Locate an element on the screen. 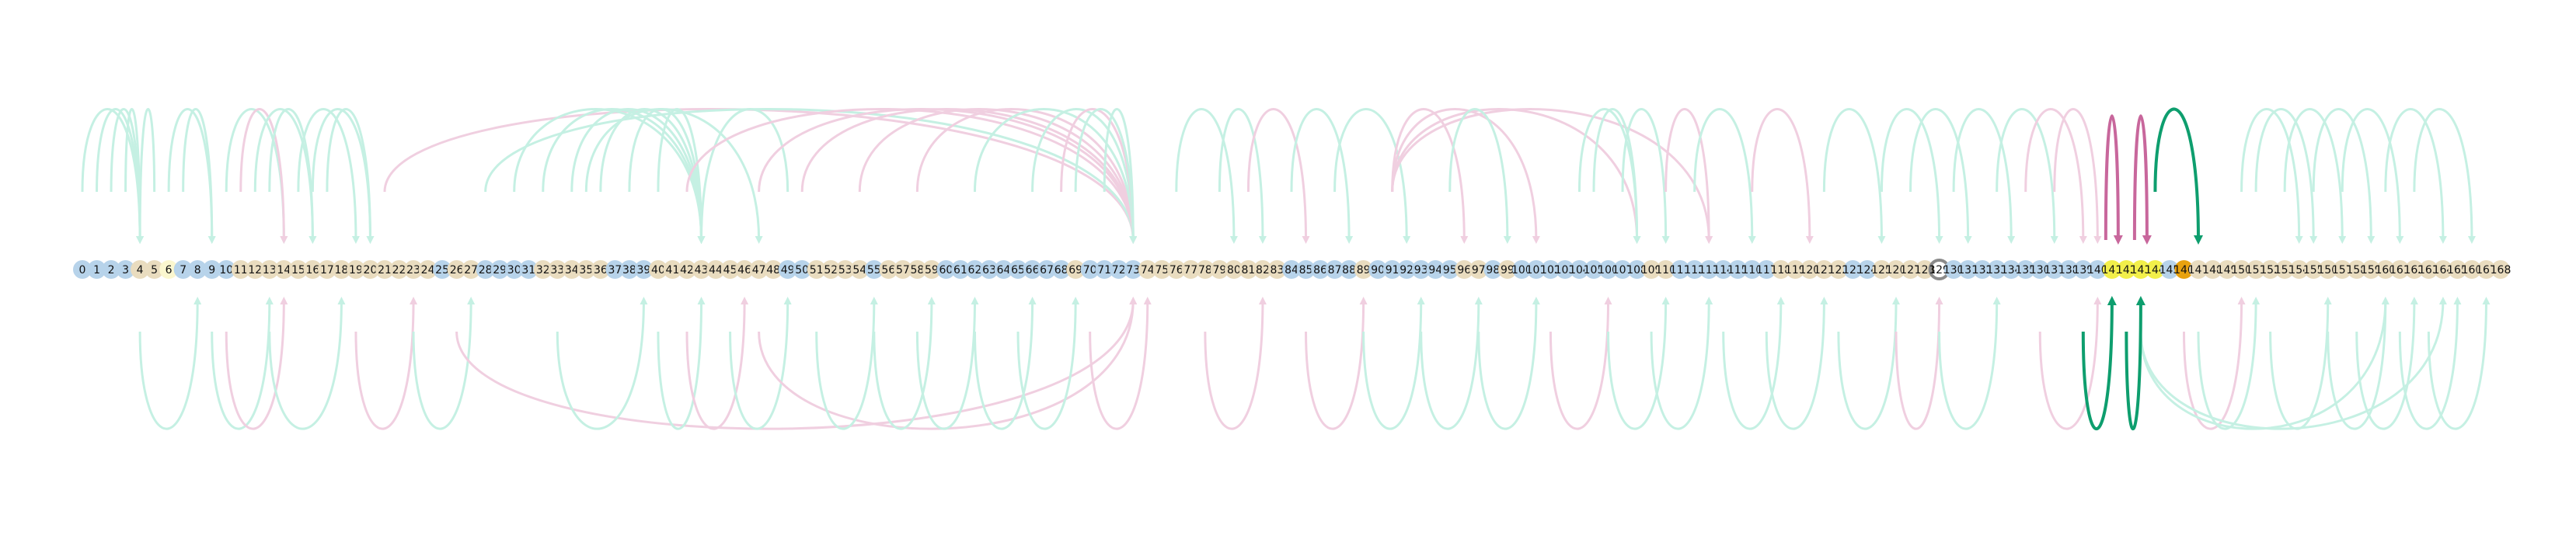 The image size is (2576, 539). node: 97 is located at coordinates (1478, 269).